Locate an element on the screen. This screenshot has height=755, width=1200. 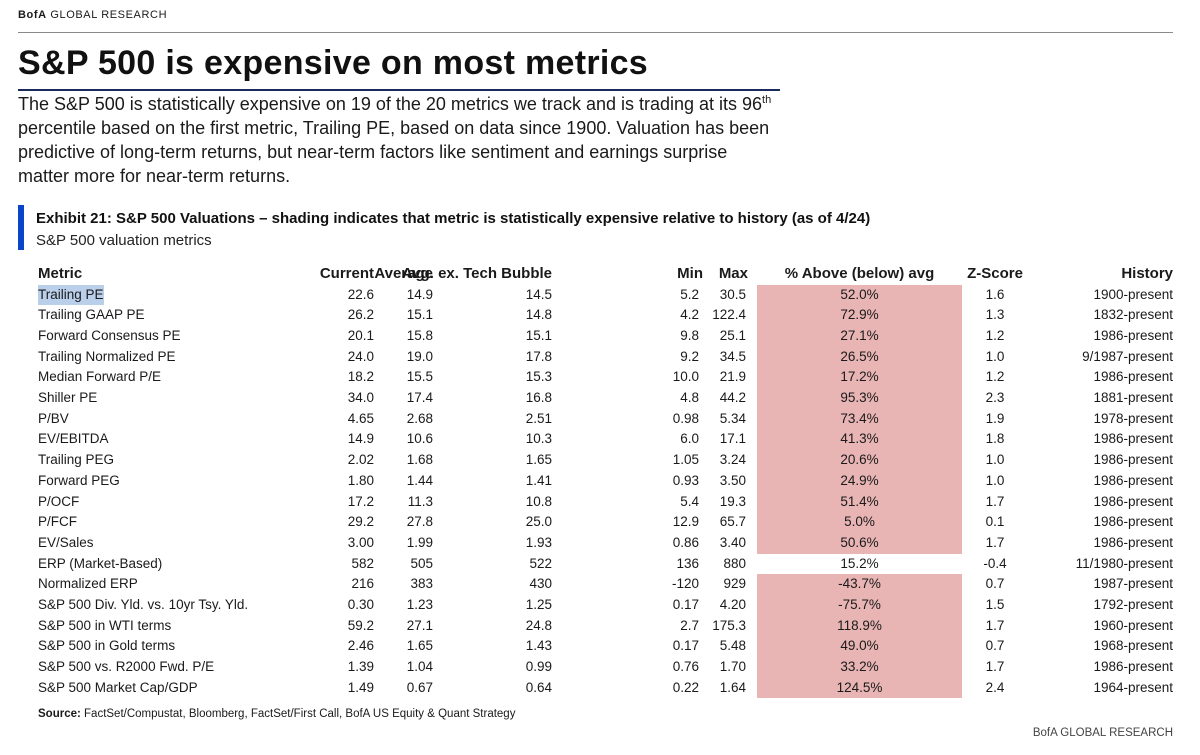
cell-current: 4.65 is located at coordinates (360, 418).